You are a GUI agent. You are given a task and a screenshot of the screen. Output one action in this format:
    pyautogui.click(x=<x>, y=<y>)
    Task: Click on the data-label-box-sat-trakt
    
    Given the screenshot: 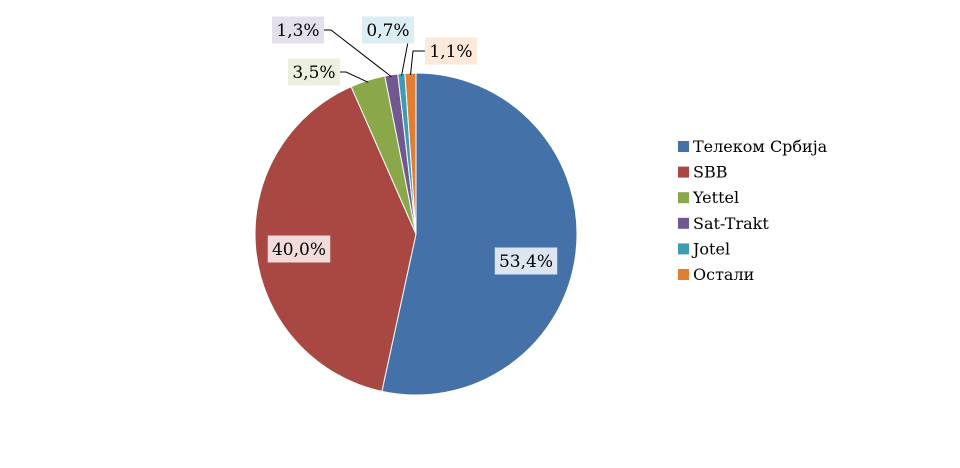 What is the action you would take?
    pyautogui.click(x=298, y=30)
    